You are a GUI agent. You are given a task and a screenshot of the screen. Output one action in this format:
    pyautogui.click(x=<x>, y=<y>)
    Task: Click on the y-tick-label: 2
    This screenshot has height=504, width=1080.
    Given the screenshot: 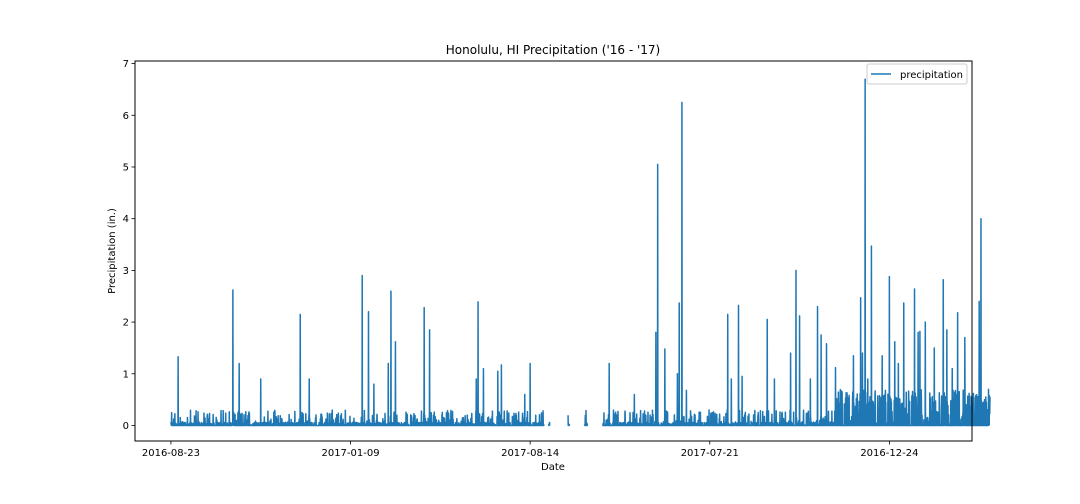 What is the action you would take?
    pyautogui.click(x=126, y=323)
    